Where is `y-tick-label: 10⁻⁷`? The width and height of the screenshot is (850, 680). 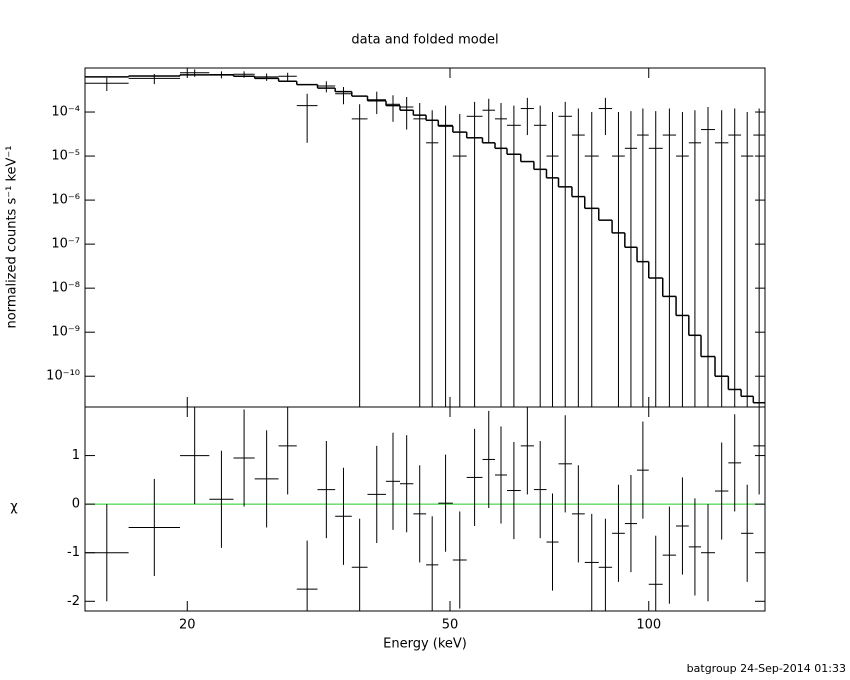
y-tick-label: 10⁻⁷ is located at coordinates (65, 244).